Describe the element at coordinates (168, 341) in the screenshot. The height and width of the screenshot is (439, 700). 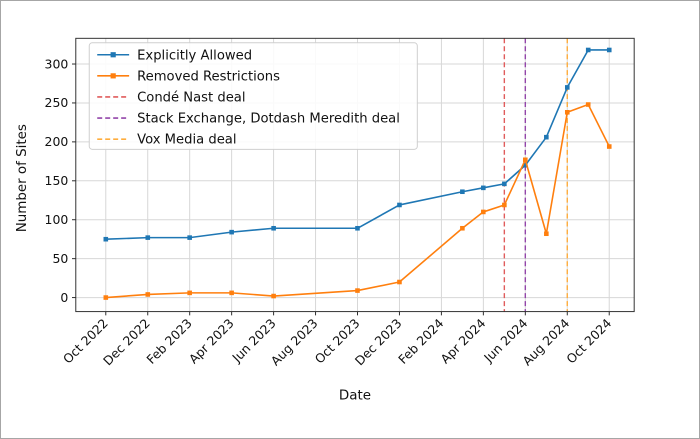
I see `x-tick-label: Feb 2023` at that location.